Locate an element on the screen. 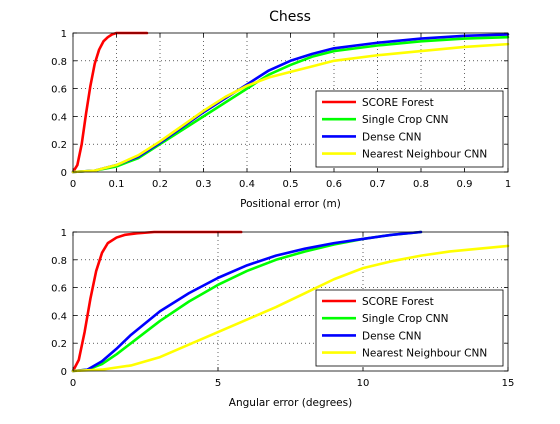  x-tick-label: 15 is located at coordinates (508, 383).